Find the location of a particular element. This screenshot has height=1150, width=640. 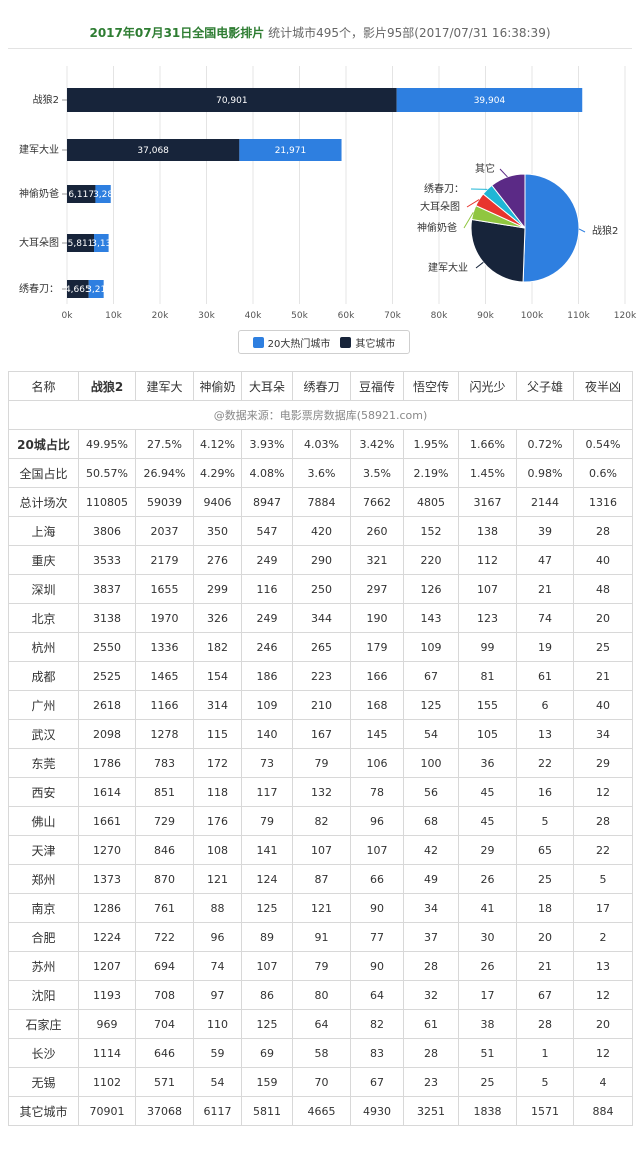

table-cell: 47 is located at coordinates (545, 560).